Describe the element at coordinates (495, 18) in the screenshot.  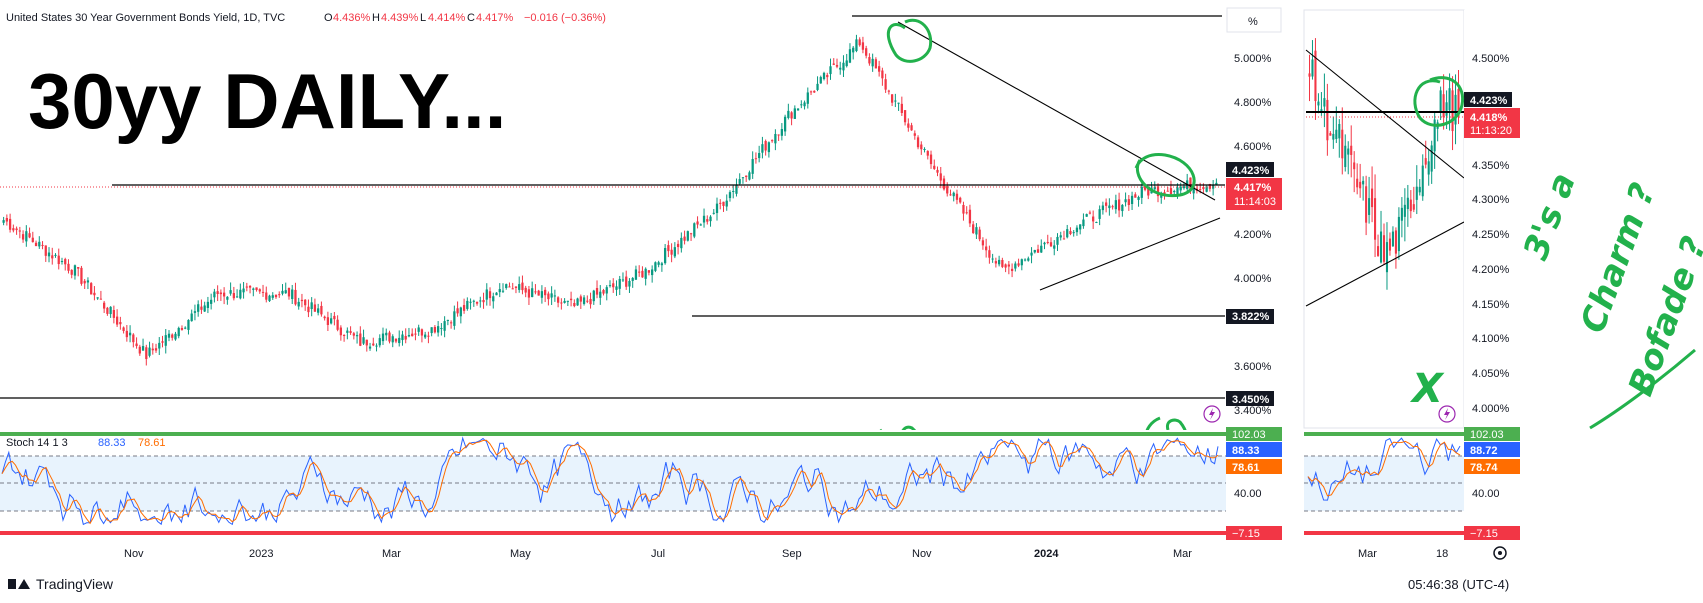
I see `c-value: 4.417%` at that location.